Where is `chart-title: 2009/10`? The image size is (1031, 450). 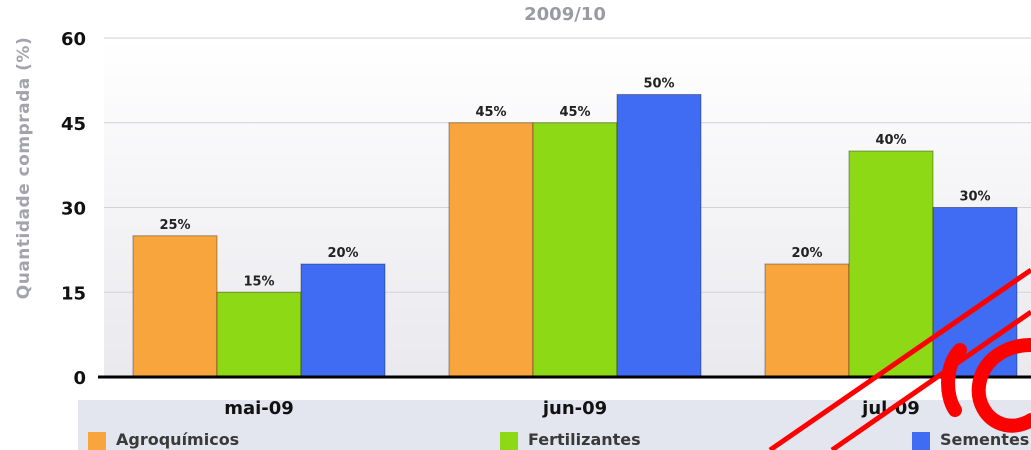 chart-title: 2009/10 is located at coordinates (565, 14).